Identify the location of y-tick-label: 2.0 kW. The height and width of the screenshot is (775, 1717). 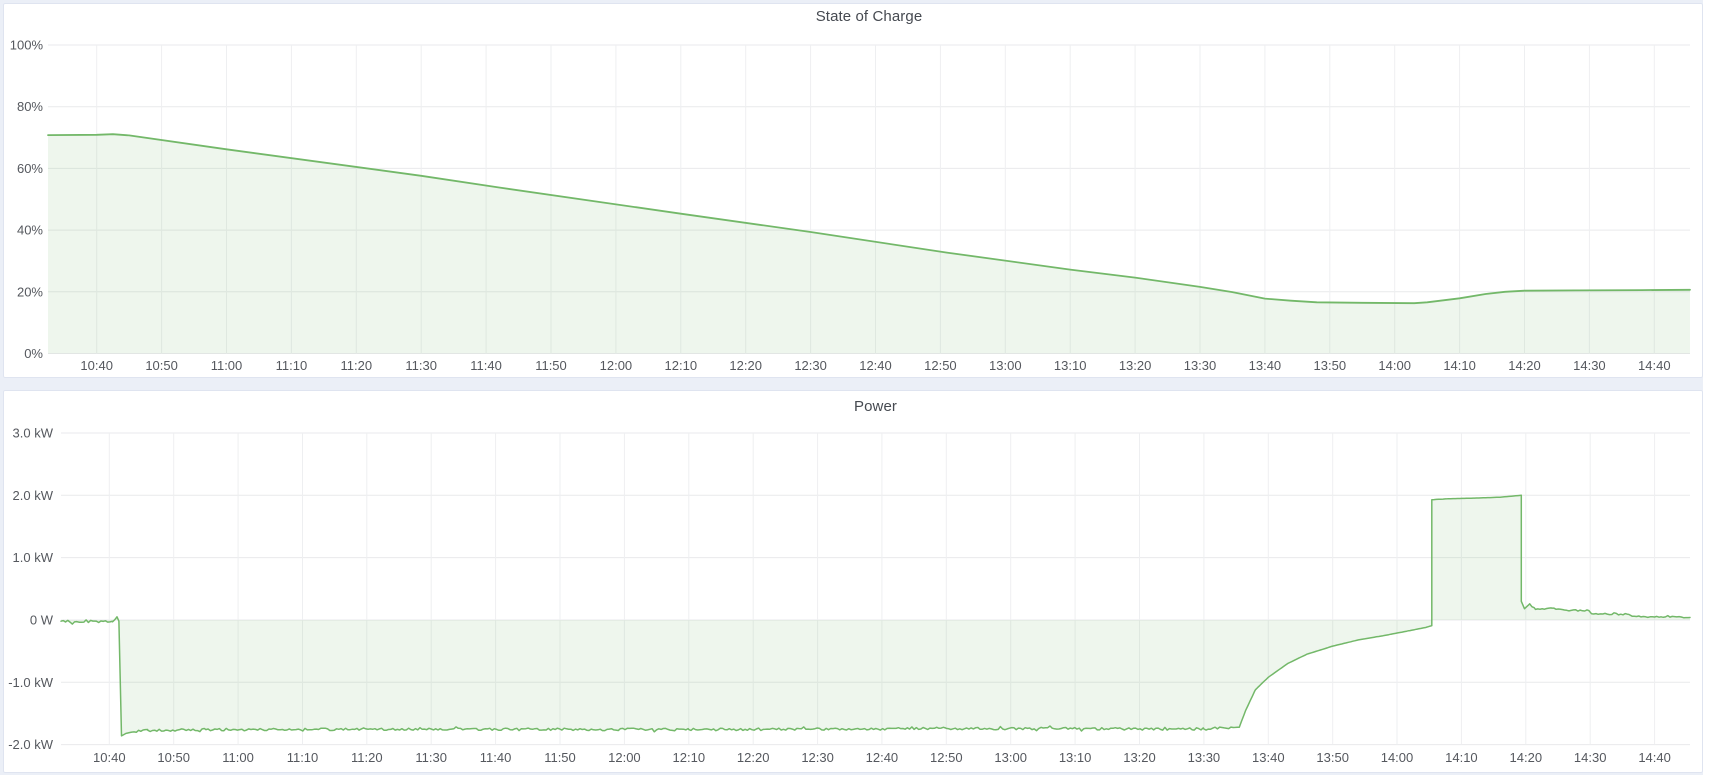
(33, 495).